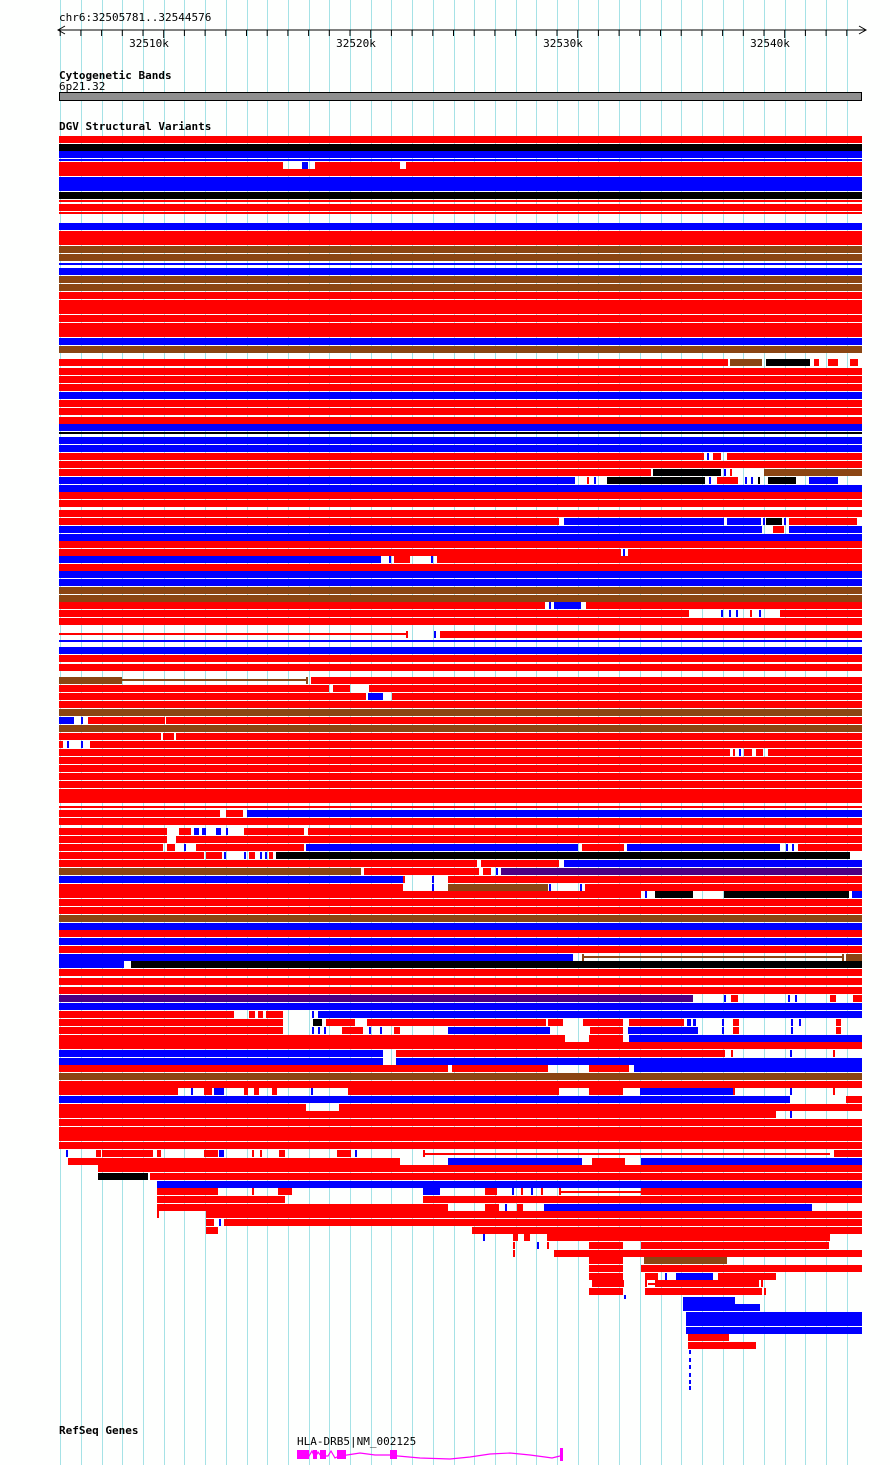 The image size is (890, 1465). I want to click on gene-glyph, so click(445, 1456).